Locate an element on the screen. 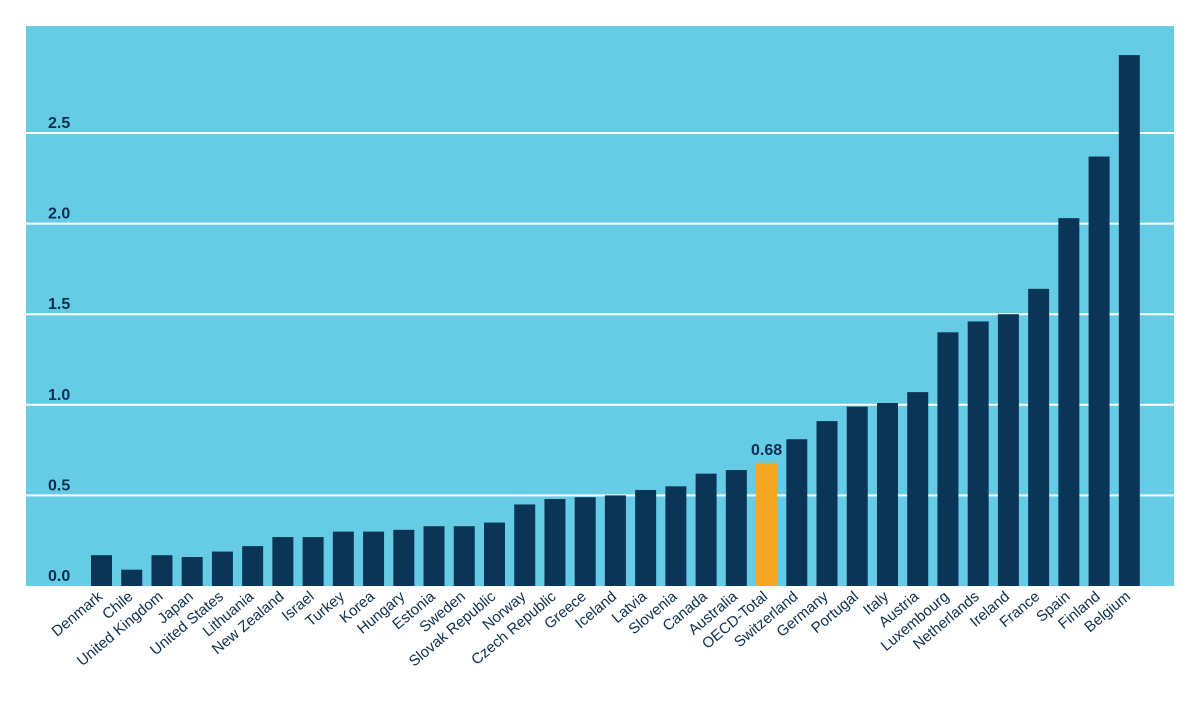 This screenshot has width=1200, height=720. y-tick-label: 1.0 is located at coordinates (59, 395).